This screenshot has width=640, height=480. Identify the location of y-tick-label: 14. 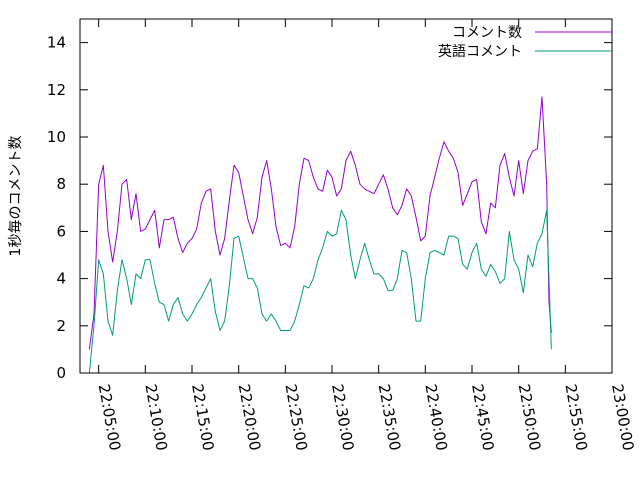
(56, 43).